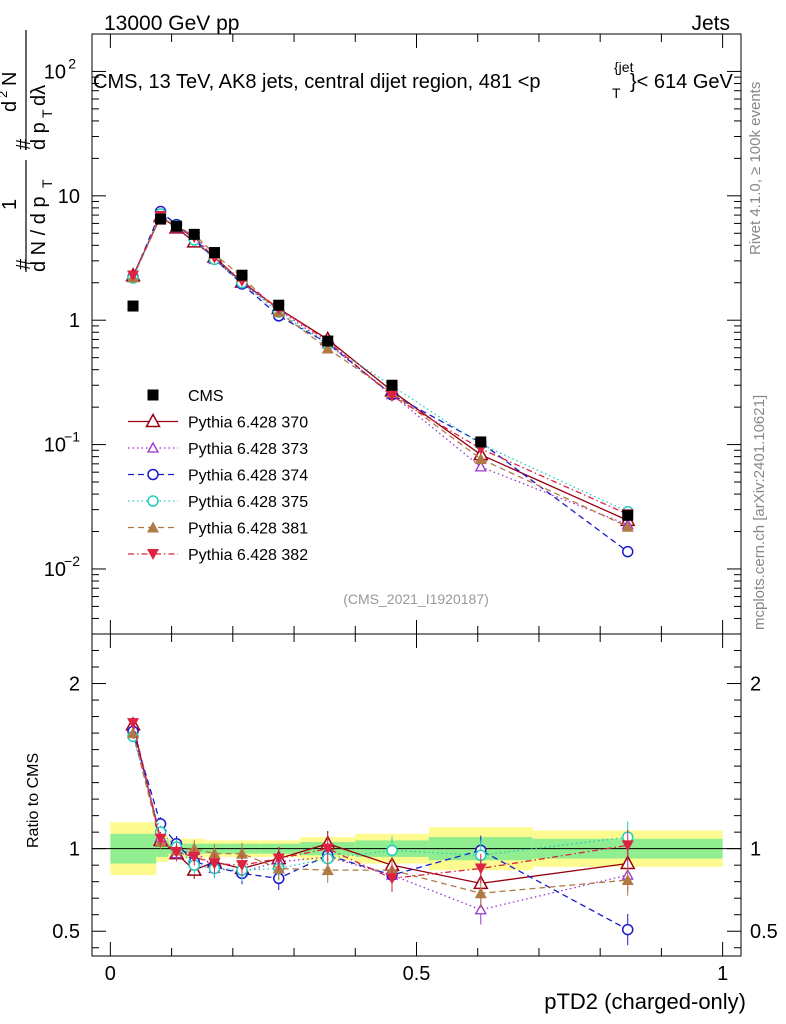  I want to click on ratio-tick-label: 0.5, so click(66, 932).